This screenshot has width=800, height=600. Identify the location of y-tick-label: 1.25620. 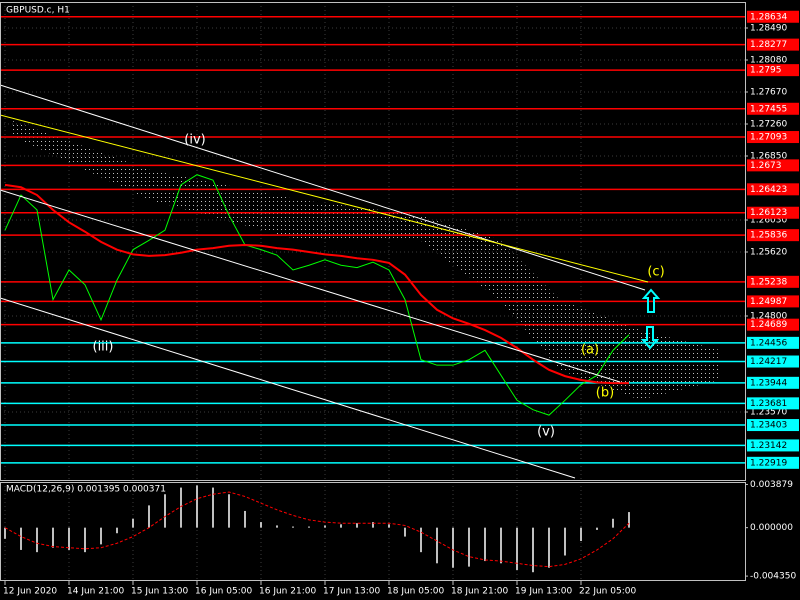
(768, 253).